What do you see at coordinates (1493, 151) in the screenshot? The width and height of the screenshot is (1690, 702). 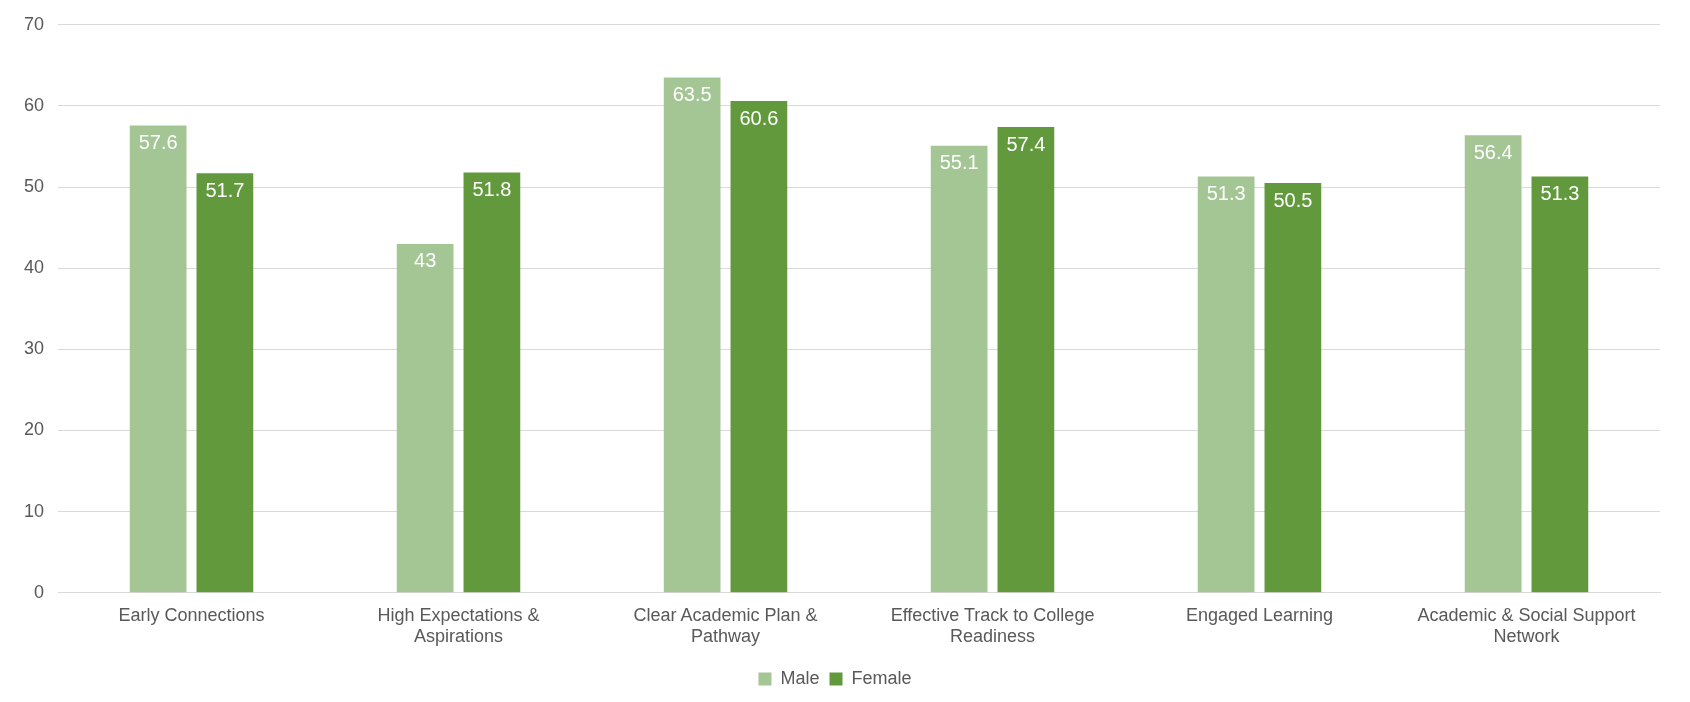 I see `data-label: 56.4` at bounding box center [1493, 151].